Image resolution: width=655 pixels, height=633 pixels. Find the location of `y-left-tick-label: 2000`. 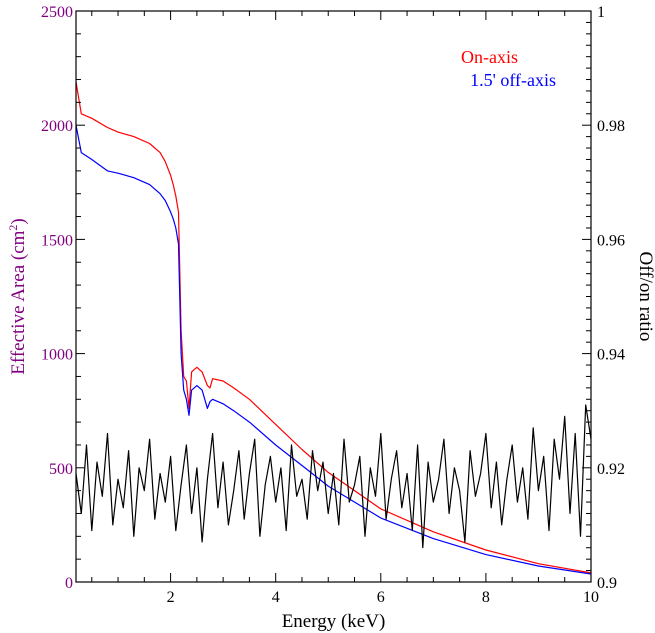

y-left-tick-label: 2000 is located at coordinates (57, 126).